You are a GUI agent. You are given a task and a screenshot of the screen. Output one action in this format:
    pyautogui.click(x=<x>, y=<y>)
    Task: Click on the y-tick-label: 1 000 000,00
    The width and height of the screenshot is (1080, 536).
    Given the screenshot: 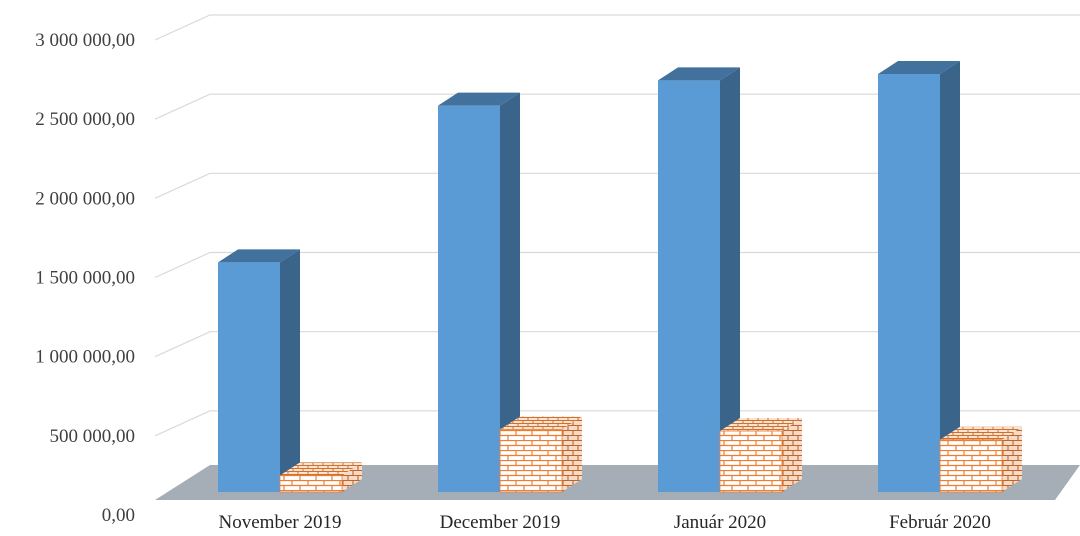 What is the action you would take?
    pyautogui.click(x=85, y=357)
    